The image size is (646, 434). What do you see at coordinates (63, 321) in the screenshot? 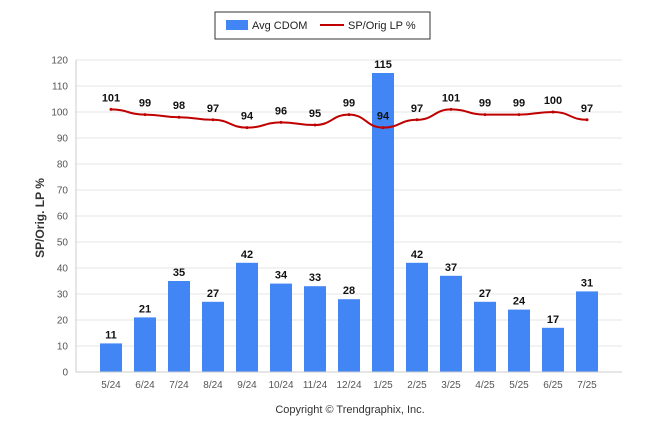
I see `y-tick-label: 20` at bounding box center [63, 321].